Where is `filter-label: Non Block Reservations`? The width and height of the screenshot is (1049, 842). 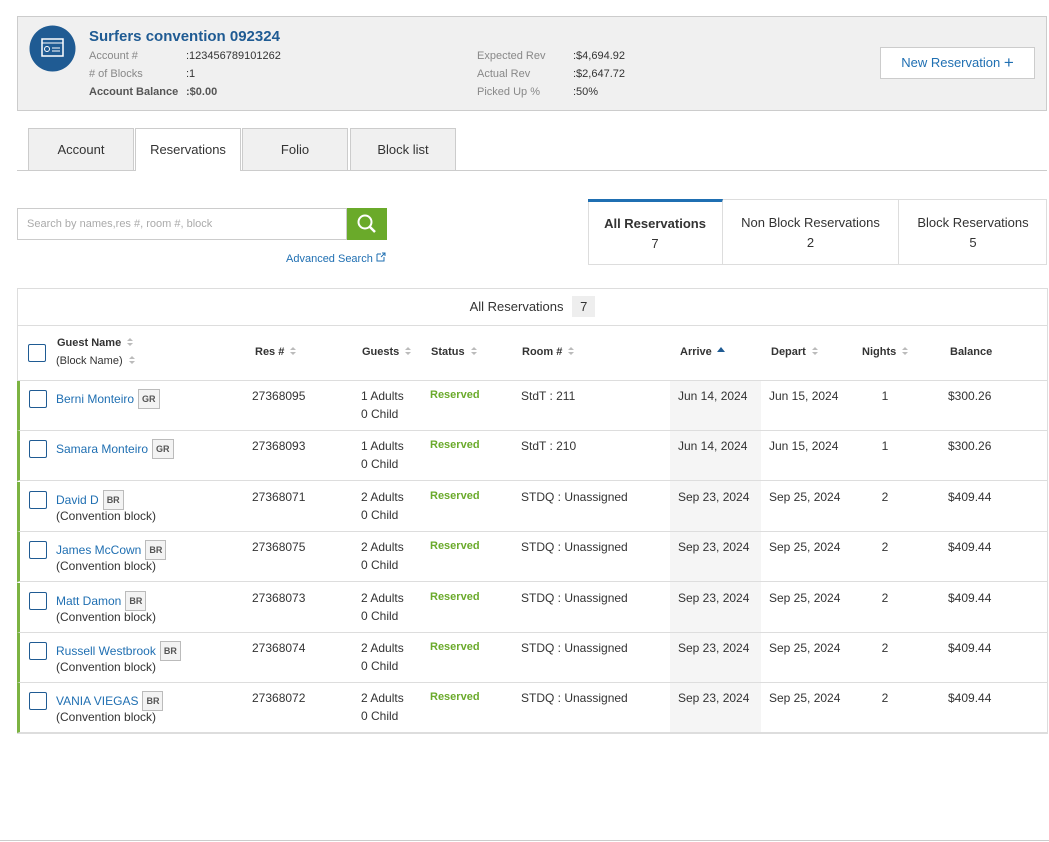
filter-label: Non Block Reservations is located at coordinates (810, 222).